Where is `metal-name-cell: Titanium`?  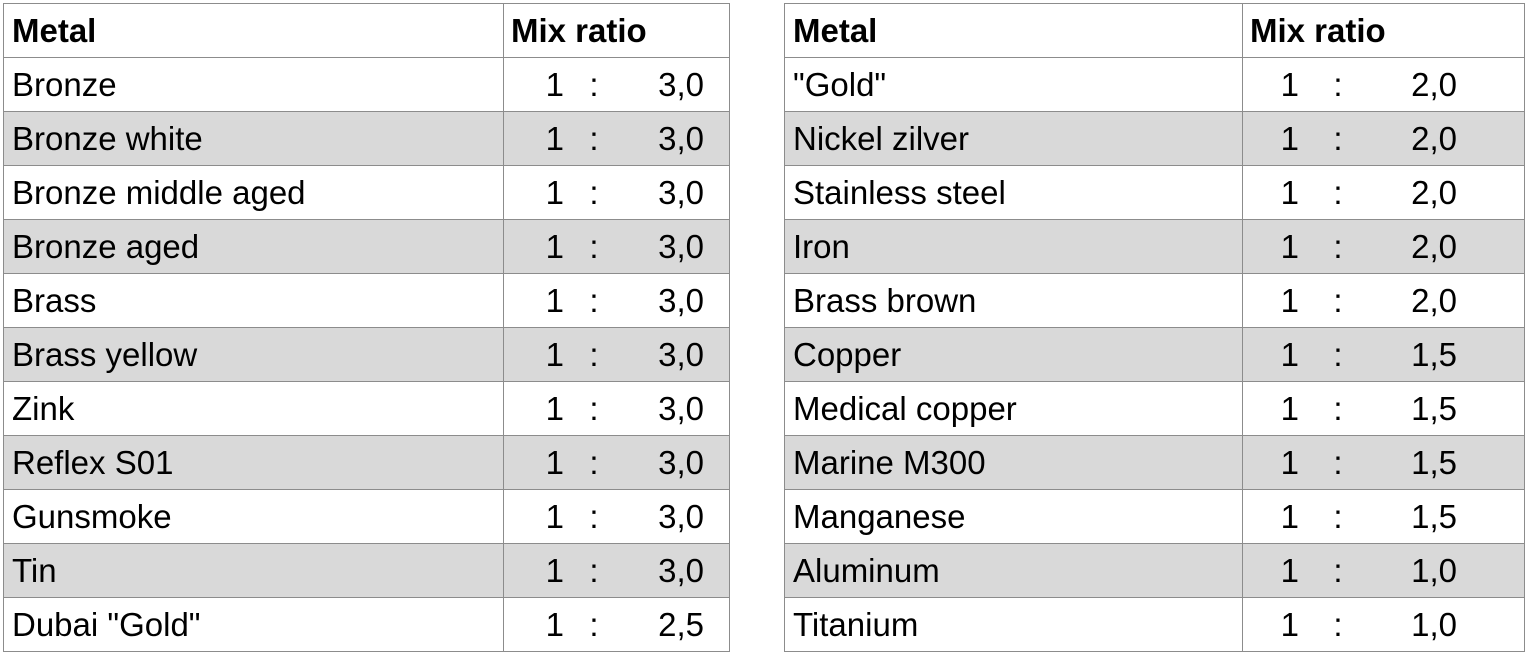 metal-name-cell: Titanium is located at coordinates (1013, 624).